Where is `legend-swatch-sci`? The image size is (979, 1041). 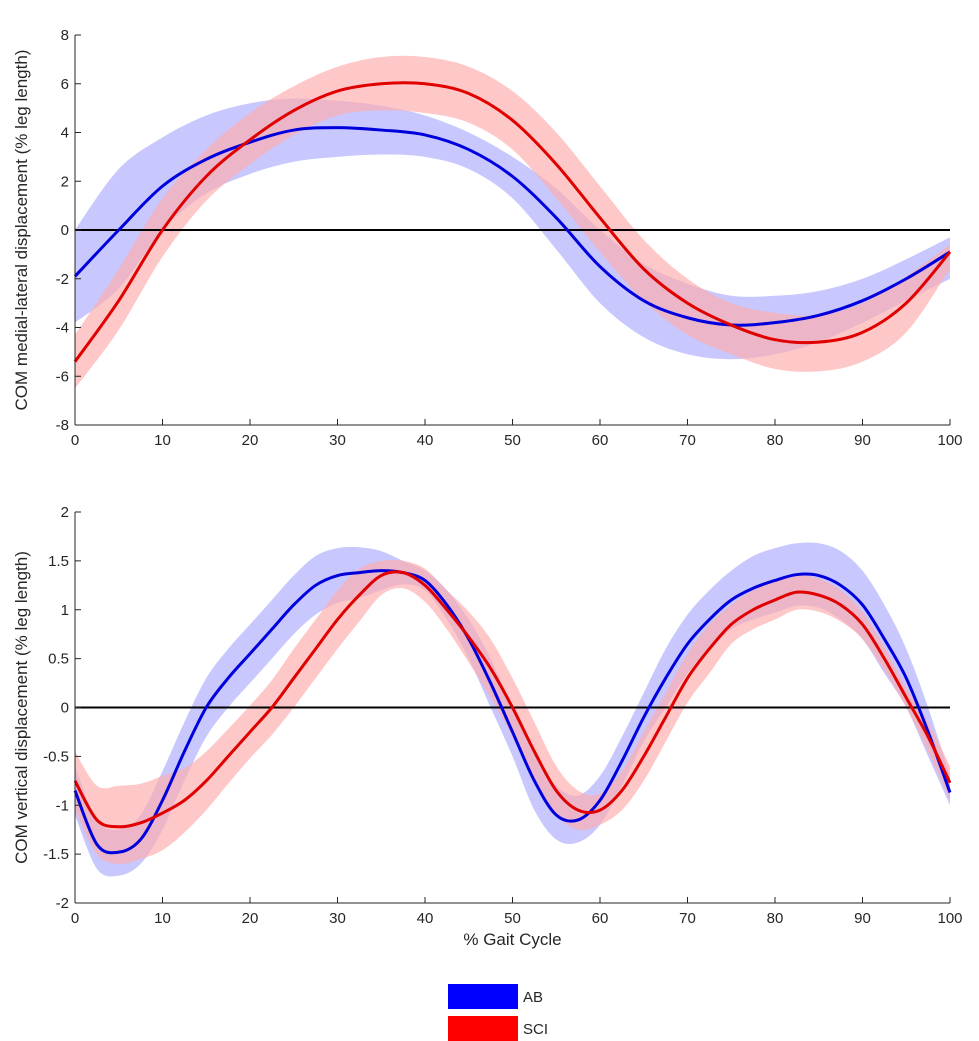 legend-swatch-sci is located at coordinates (483, 1028).